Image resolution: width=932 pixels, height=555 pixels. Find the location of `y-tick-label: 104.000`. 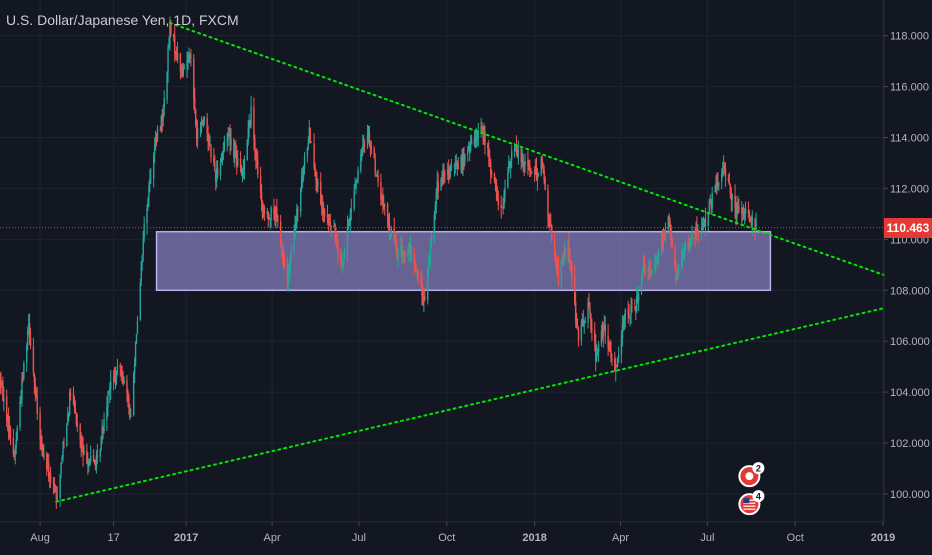

y-tick-label: 104.000 is located at coordinates (910, 393).